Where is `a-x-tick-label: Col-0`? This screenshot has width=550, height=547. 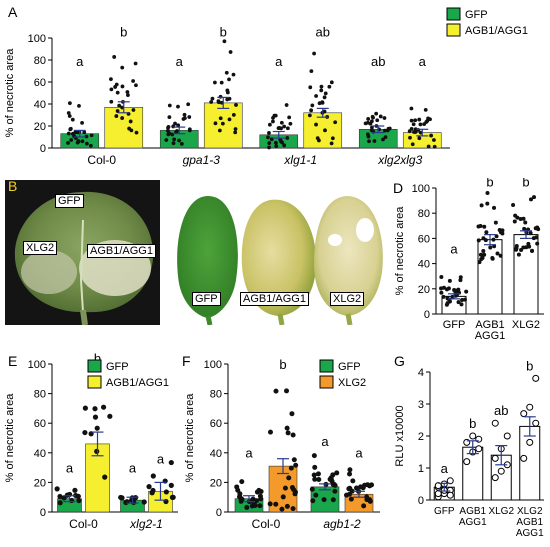 a-x-tick-label: Col-0 is located at coordinates (101, 160).